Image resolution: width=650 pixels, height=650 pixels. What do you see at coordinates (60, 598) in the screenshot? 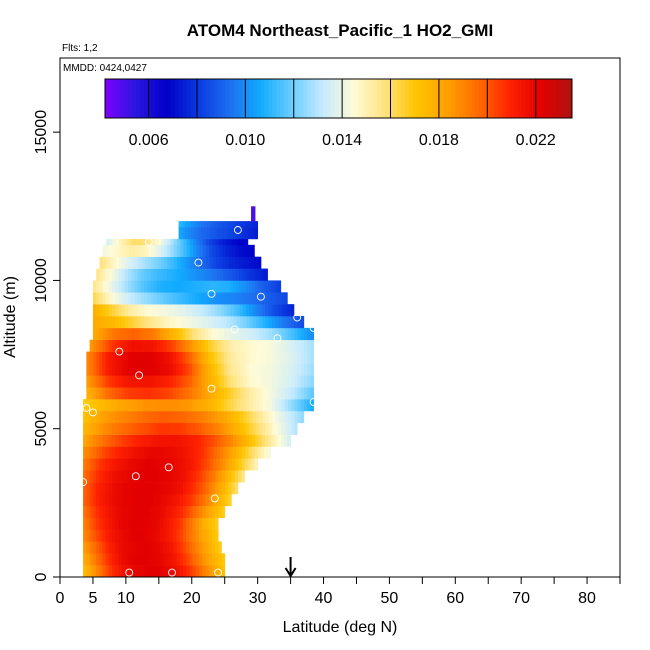
I see `x-tick-label: 0` at bounding box center [60, 598].